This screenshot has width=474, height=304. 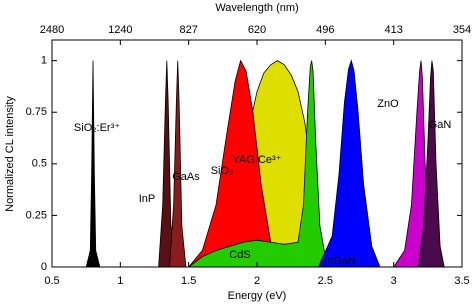 I want to click on x2-tick-label: 620, so click(x=257, y=30).